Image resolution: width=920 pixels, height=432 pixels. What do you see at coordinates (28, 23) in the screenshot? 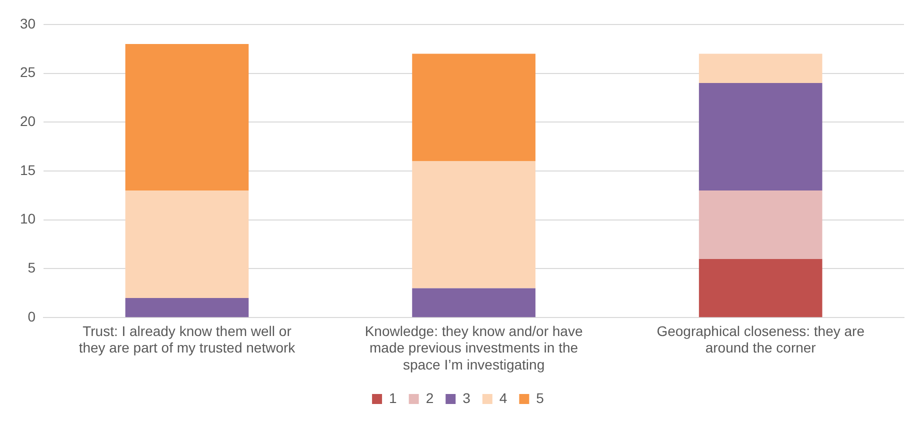
I see `y-tick-label: 30` at bounding box center [28, 23].